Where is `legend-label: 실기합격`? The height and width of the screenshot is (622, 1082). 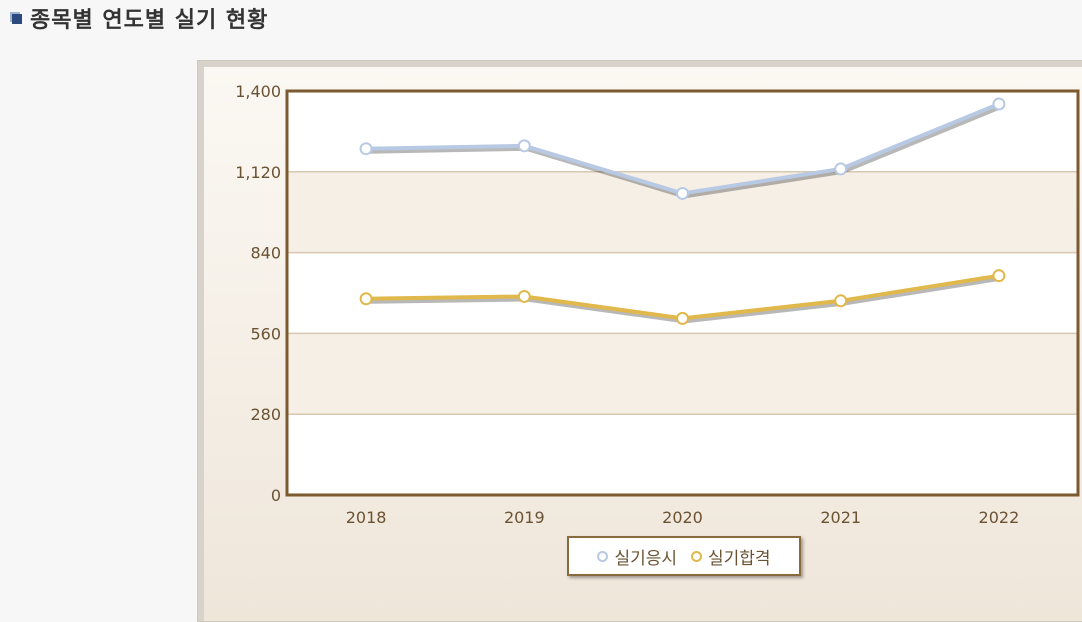 legend-label: 실기합격 is located at coordinates (739, 558).